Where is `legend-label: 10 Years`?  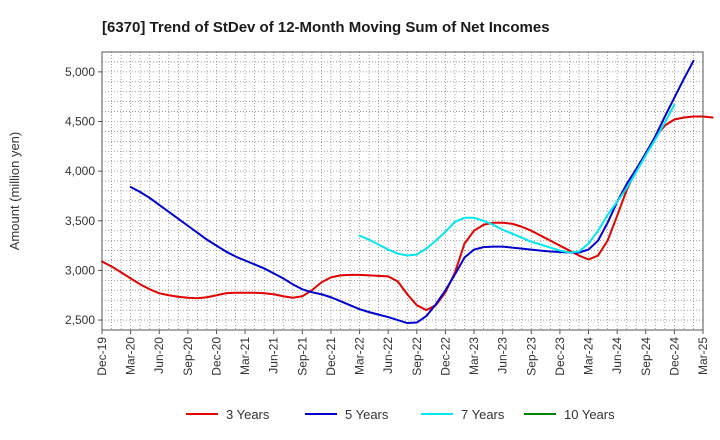
legend-label: 10 Years is located at coordinates (589, 414).